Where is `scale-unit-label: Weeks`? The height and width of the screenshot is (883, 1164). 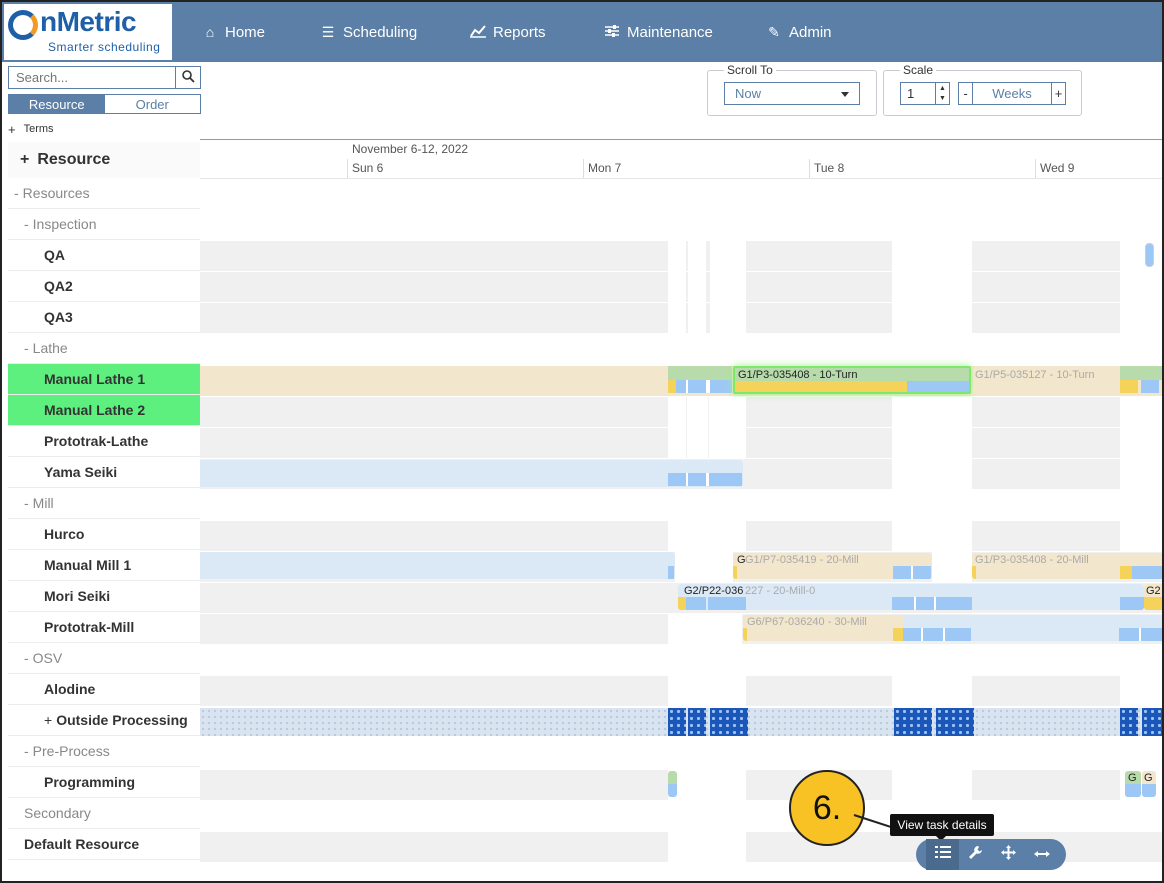 scale-unit-label: Weeks is located at coordinates (1012, 93).